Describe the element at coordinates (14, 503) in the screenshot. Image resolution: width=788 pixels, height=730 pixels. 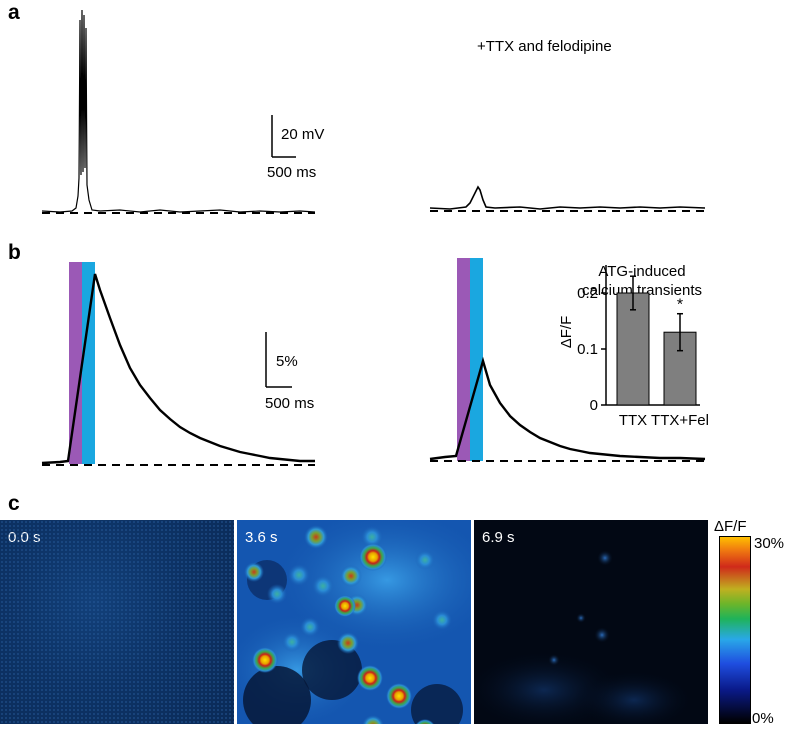
I see `panel-label-c: c` at that location.